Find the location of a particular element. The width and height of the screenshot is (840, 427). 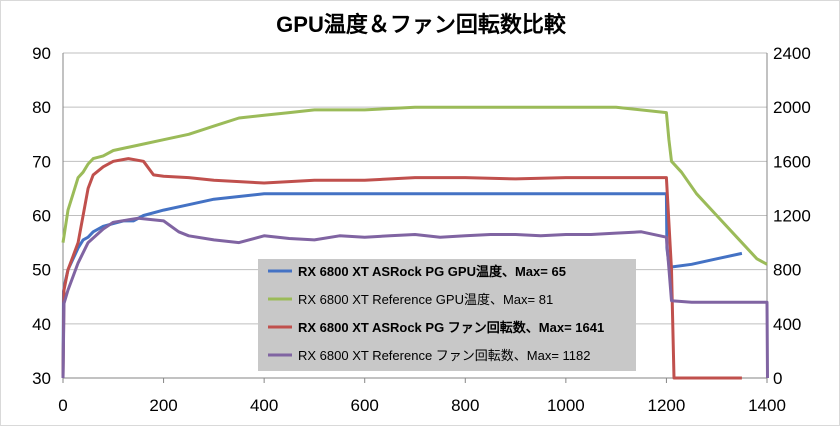

y-left-tick-label: 50 is located at coordinates (41, 270).